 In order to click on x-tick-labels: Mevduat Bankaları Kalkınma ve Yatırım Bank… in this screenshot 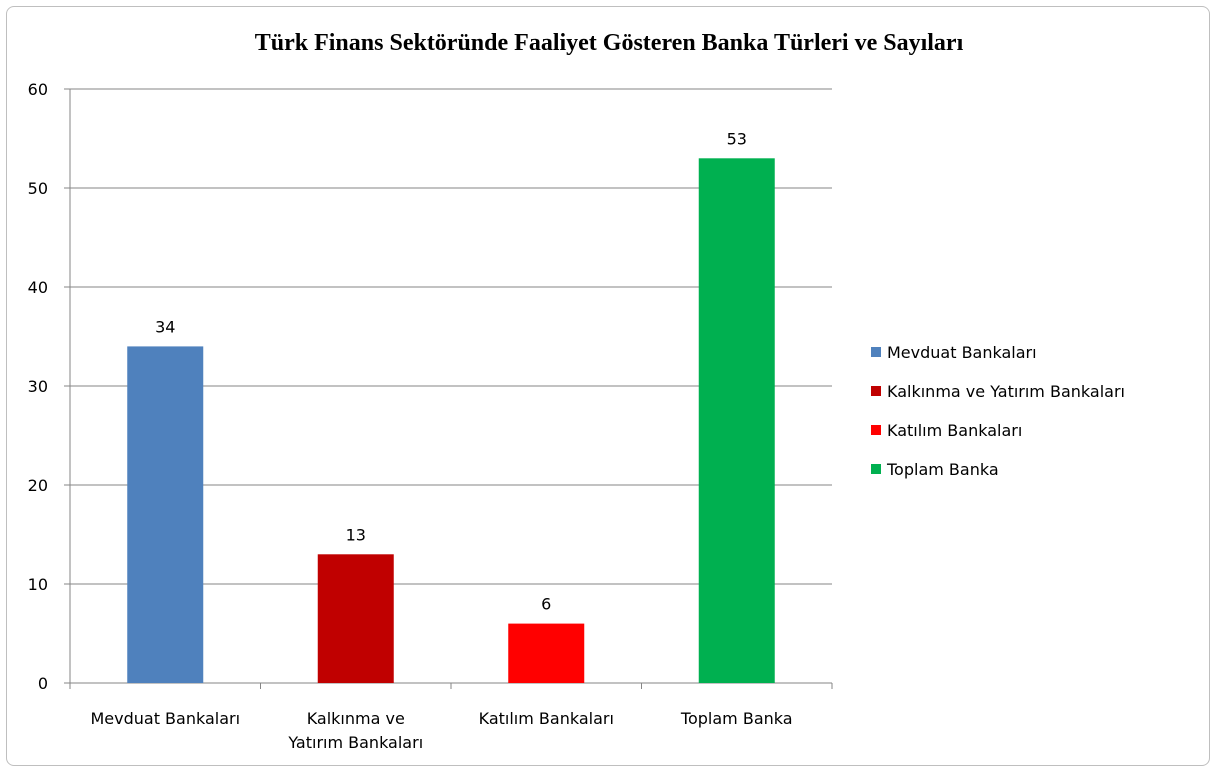, I will do `click(441, 730)`.